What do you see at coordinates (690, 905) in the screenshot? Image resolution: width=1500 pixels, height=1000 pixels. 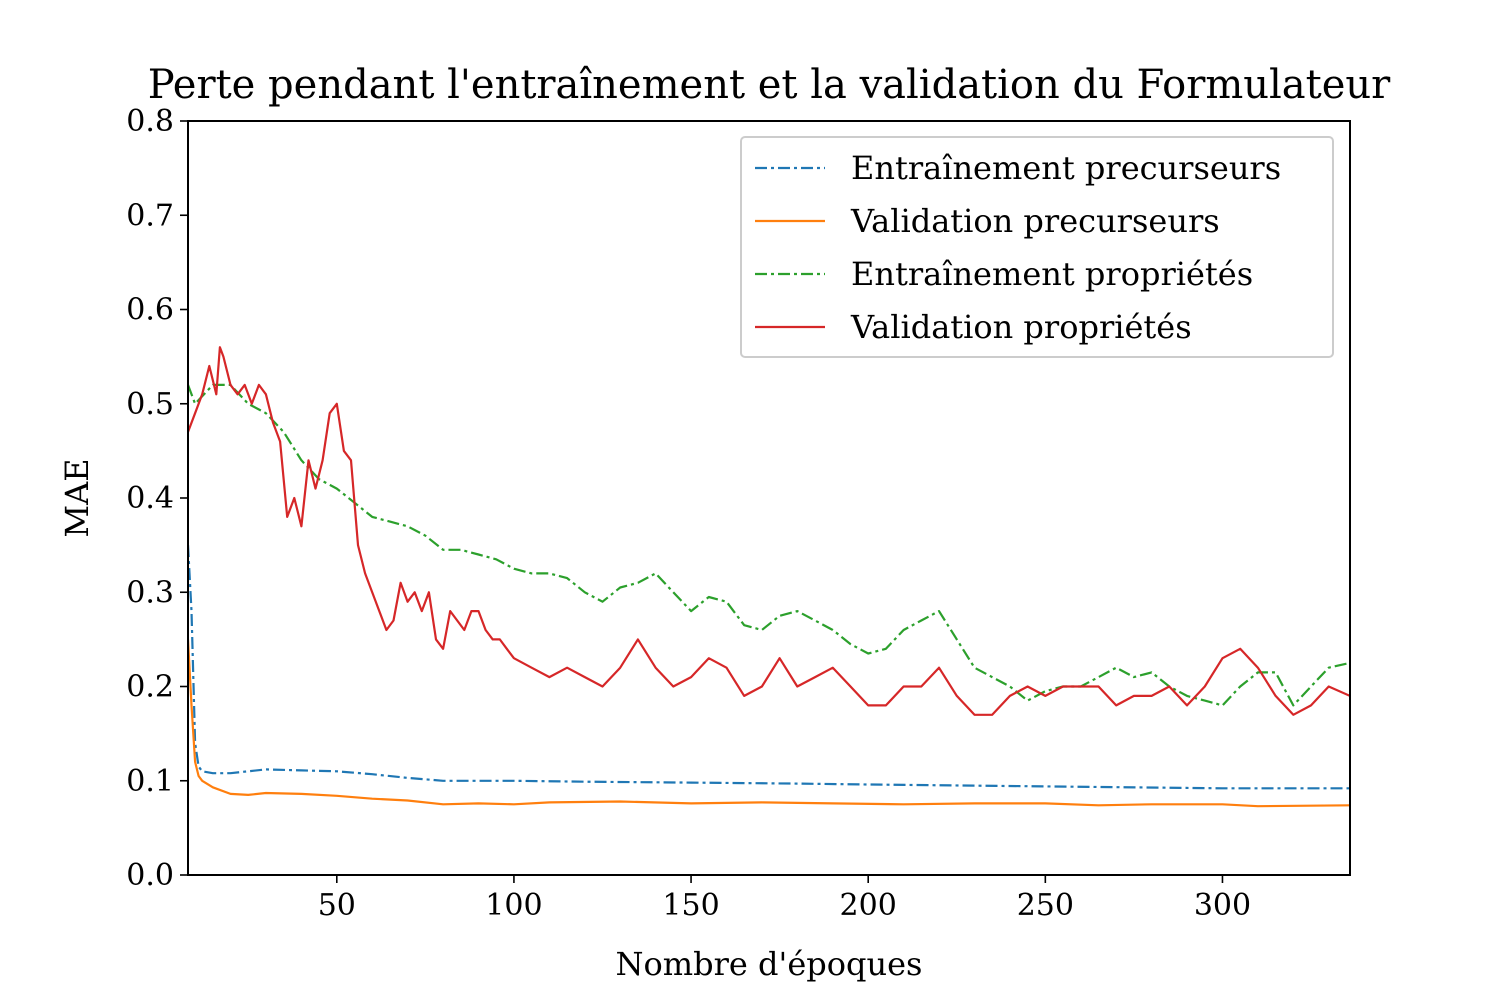 I see `x-tick-label: 150` at bounding box center [690, 905].